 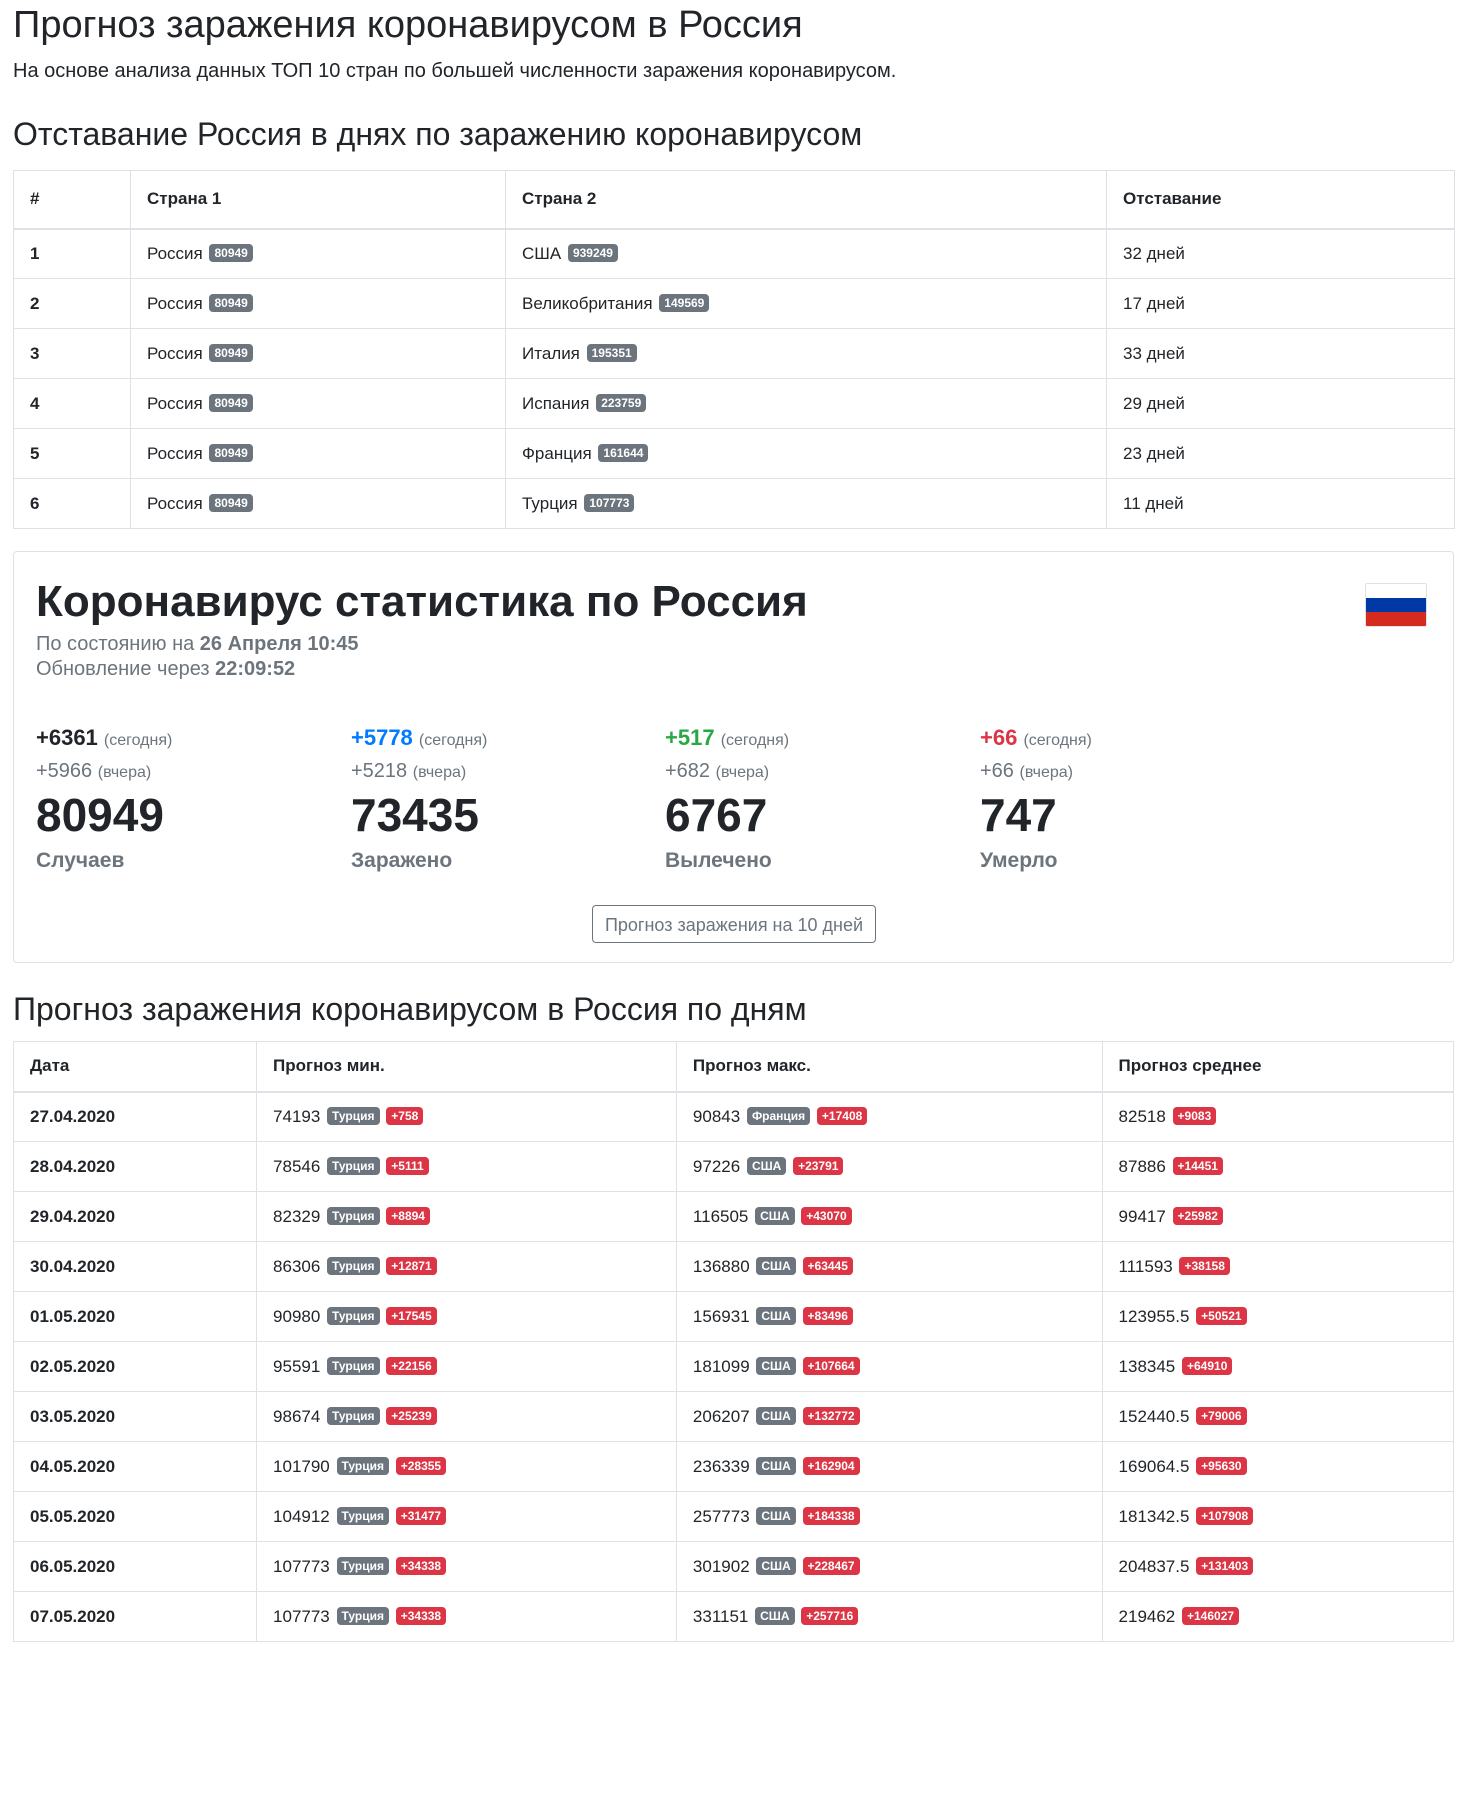 I want to click on country2-name: США, so click(x=542, y=253).